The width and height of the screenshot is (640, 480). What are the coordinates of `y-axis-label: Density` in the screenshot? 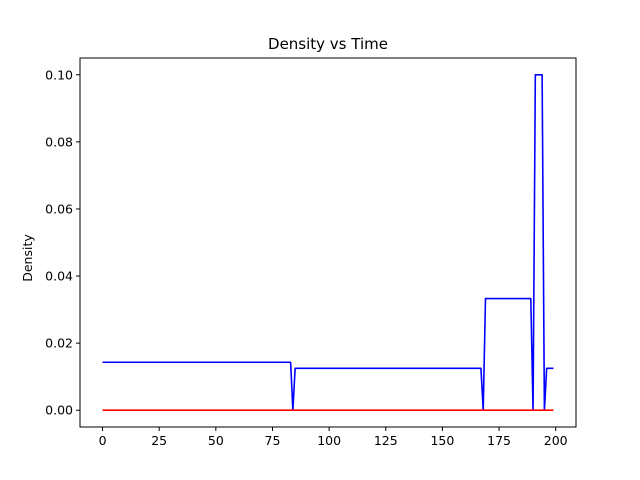 It's located at (27, 258).